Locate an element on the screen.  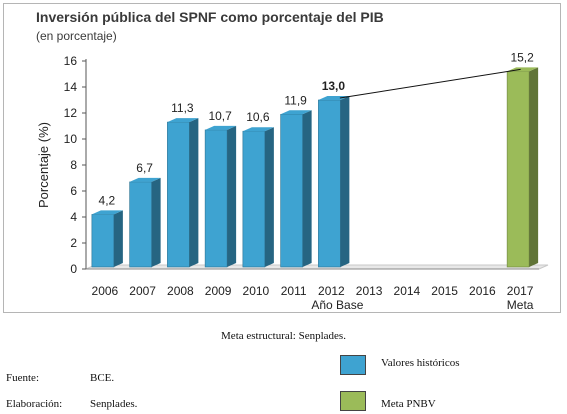
y-tick-label: 14 is located at coordinates (71, 87).